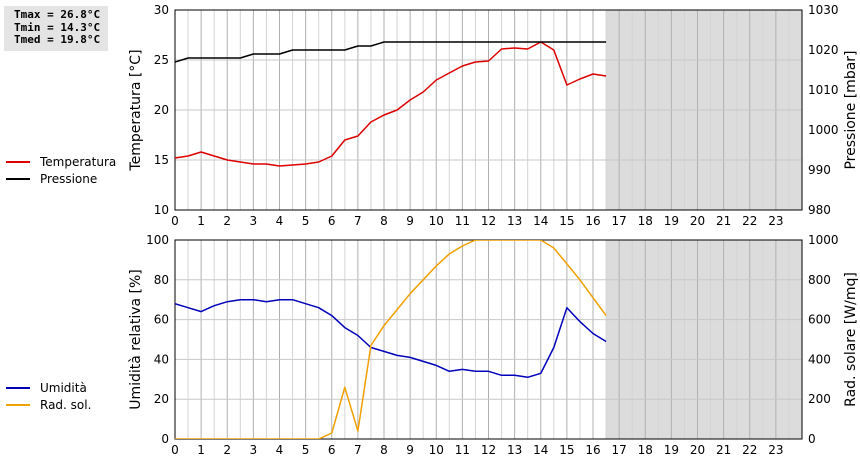 The height and width of the screenshot is (460, 860). I want to click on chart1-xtick-label: 21, so click(723, 221).